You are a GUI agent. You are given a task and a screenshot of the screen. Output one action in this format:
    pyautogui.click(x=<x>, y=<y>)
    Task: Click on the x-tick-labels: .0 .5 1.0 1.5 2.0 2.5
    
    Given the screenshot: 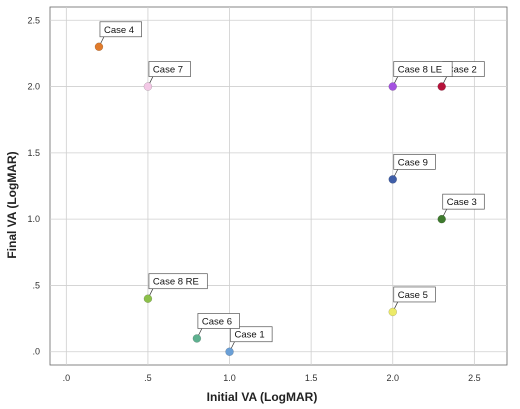 What is the action you would take?
    pyautogui.click(x=272, y=378)
    